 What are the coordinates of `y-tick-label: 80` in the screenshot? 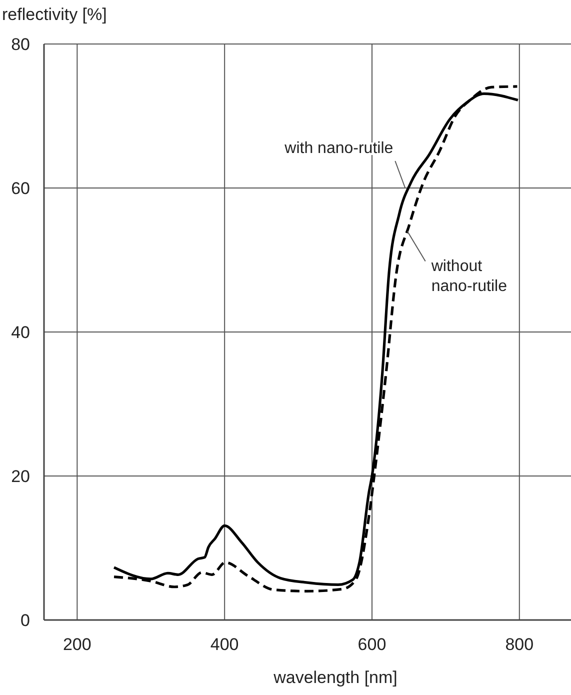 It's located at (20, 44).